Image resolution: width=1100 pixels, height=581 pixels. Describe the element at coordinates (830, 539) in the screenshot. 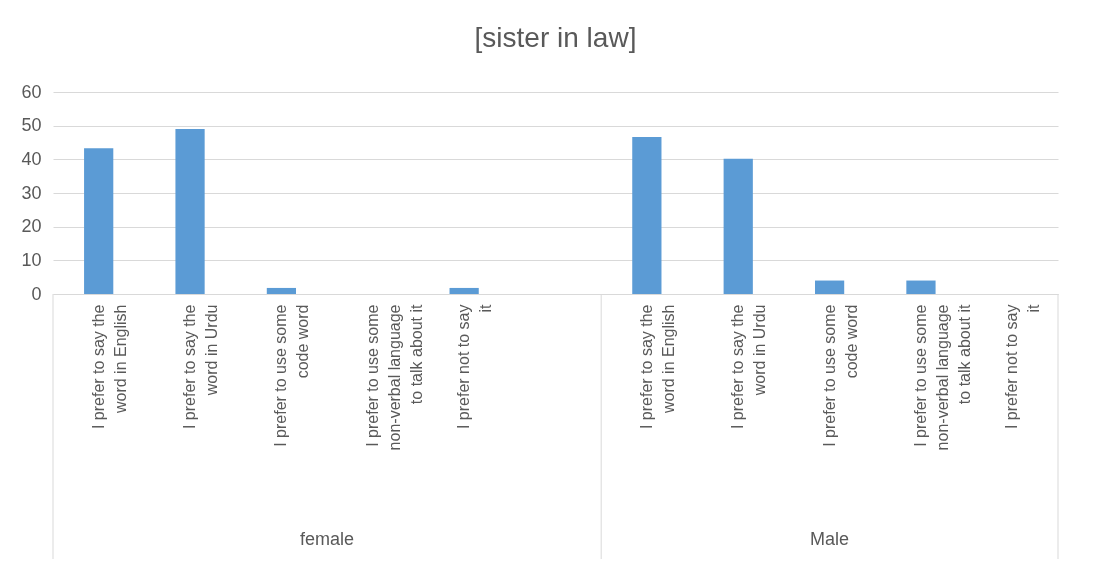

I see `text: Male` at that location.